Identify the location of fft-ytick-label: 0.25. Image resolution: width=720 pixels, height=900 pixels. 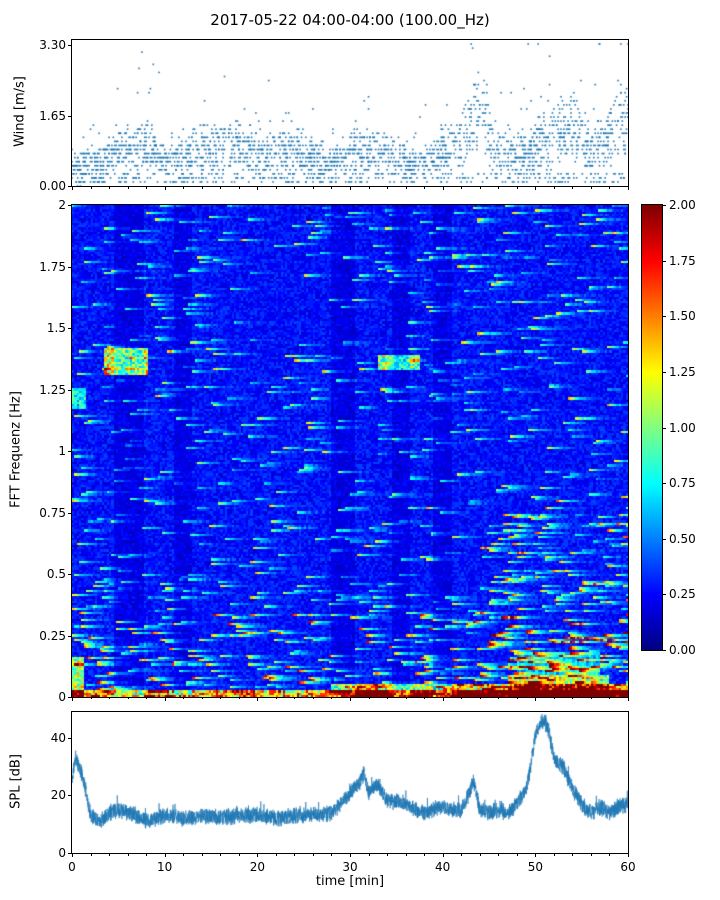
(52, 635).